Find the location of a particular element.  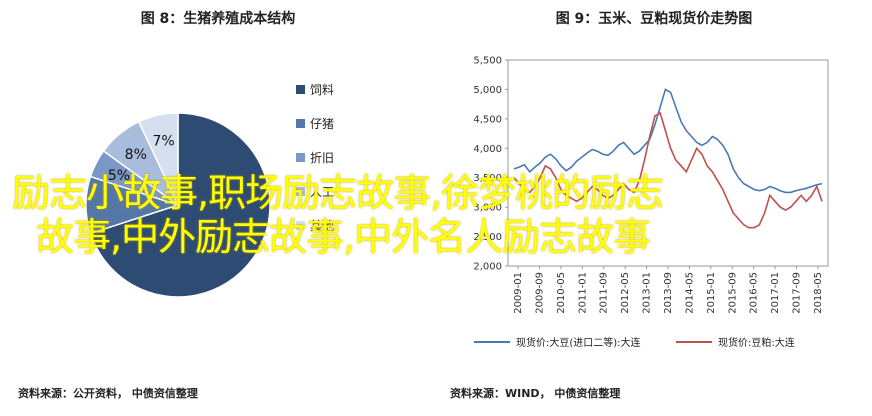

legend-swatch-feed is located at coordinates (300, 89).